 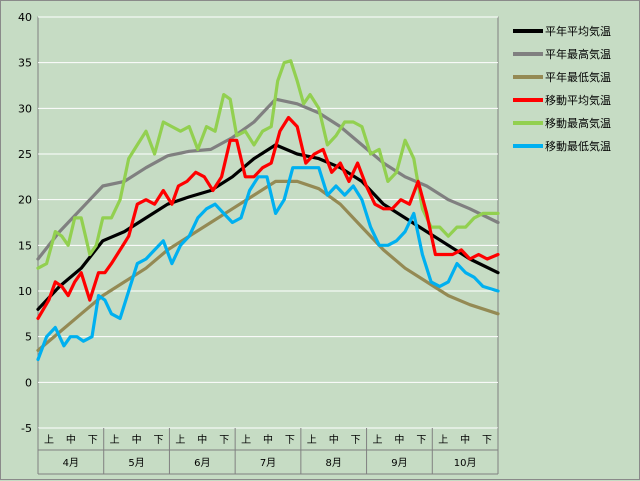 I want to click on legend-label: 平年最低気温, so click(x=578, y=77).